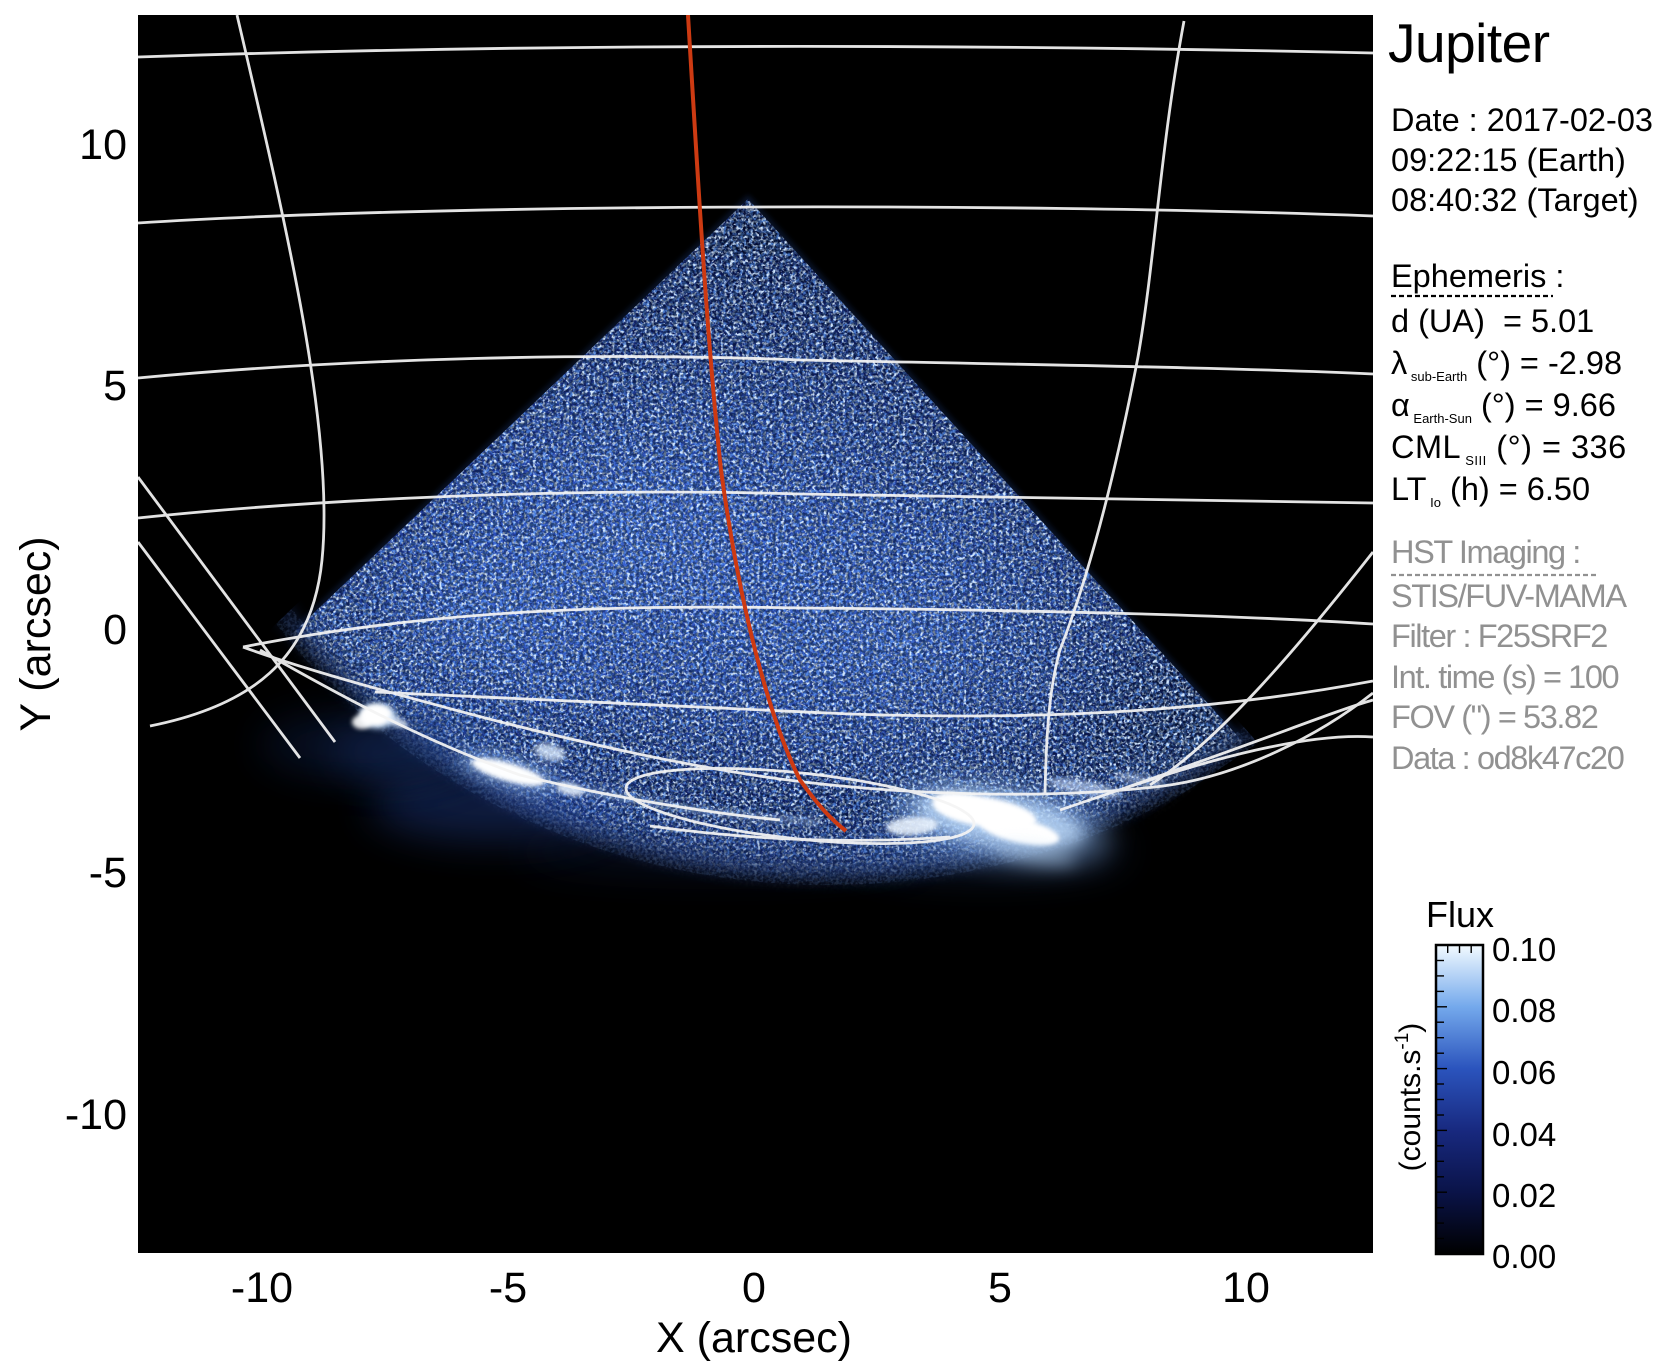  Describe the element at coordinates (754, 1338) in the screenshot. I see `svg-text: X (arcsec)` at that location.